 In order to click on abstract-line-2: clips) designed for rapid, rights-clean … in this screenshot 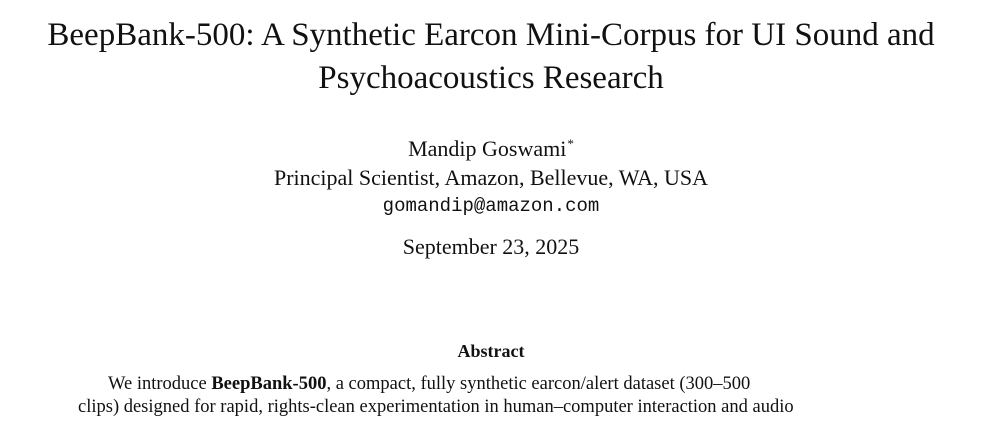, I will do `click(436, 407)`.